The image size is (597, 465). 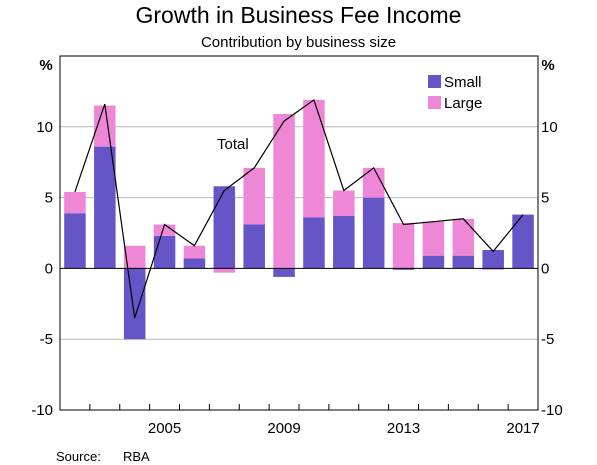 What do you see at coordinates (373, 182) in the screenshot?
I see `bar-large-2012` at bounding box center [373, 182].